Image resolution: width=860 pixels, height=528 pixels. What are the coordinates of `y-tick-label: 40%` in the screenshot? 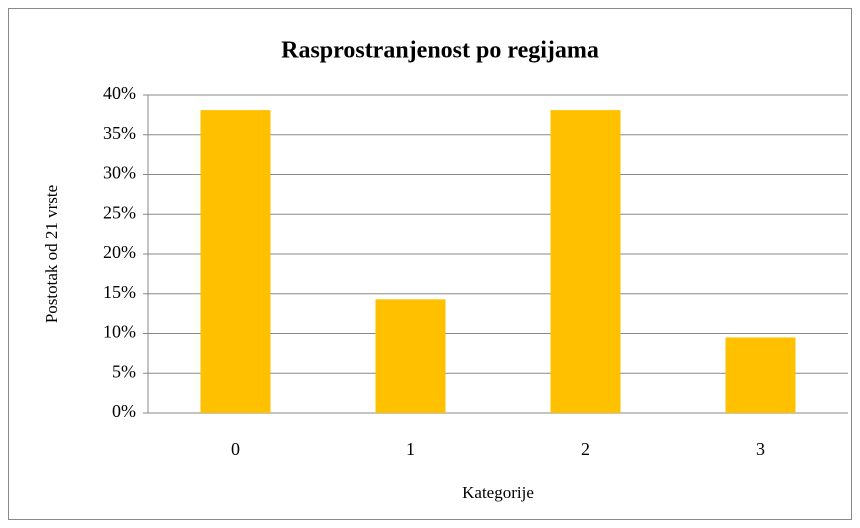 It's located at (119, 93).